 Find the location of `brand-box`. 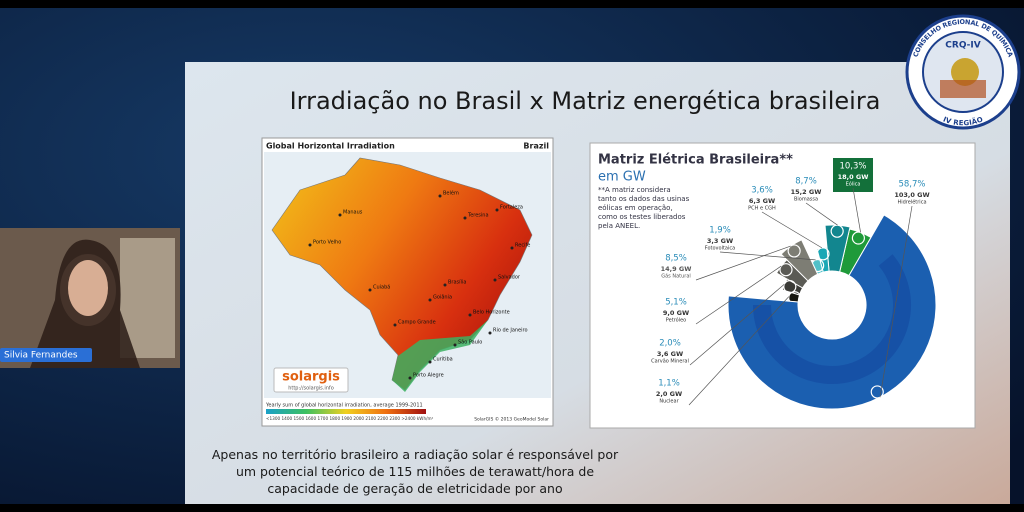

brand-box is located at coordinates (311, 380).